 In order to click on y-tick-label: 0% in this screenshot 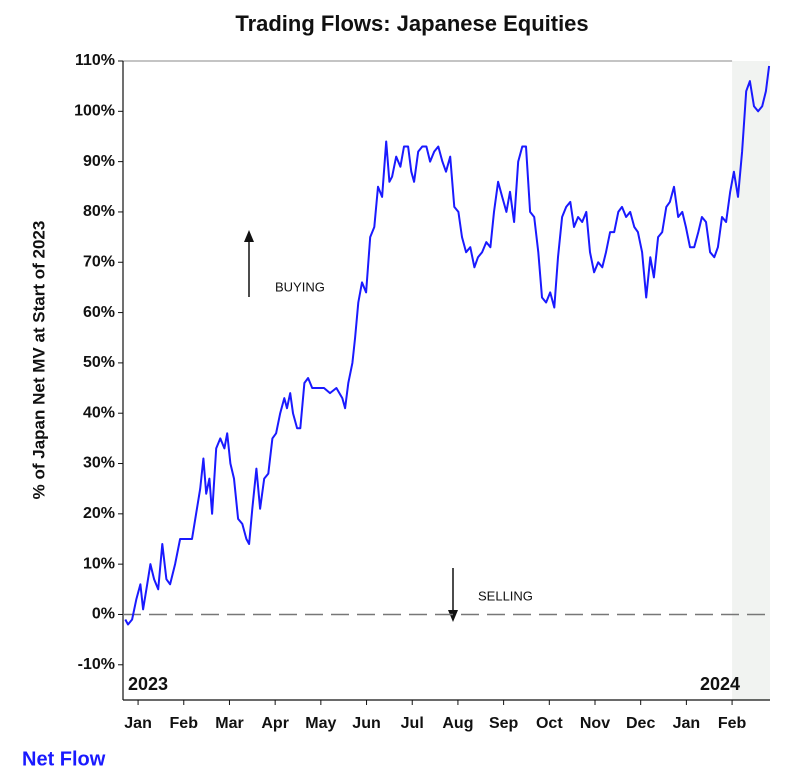, I will do `click(103, 614)`.